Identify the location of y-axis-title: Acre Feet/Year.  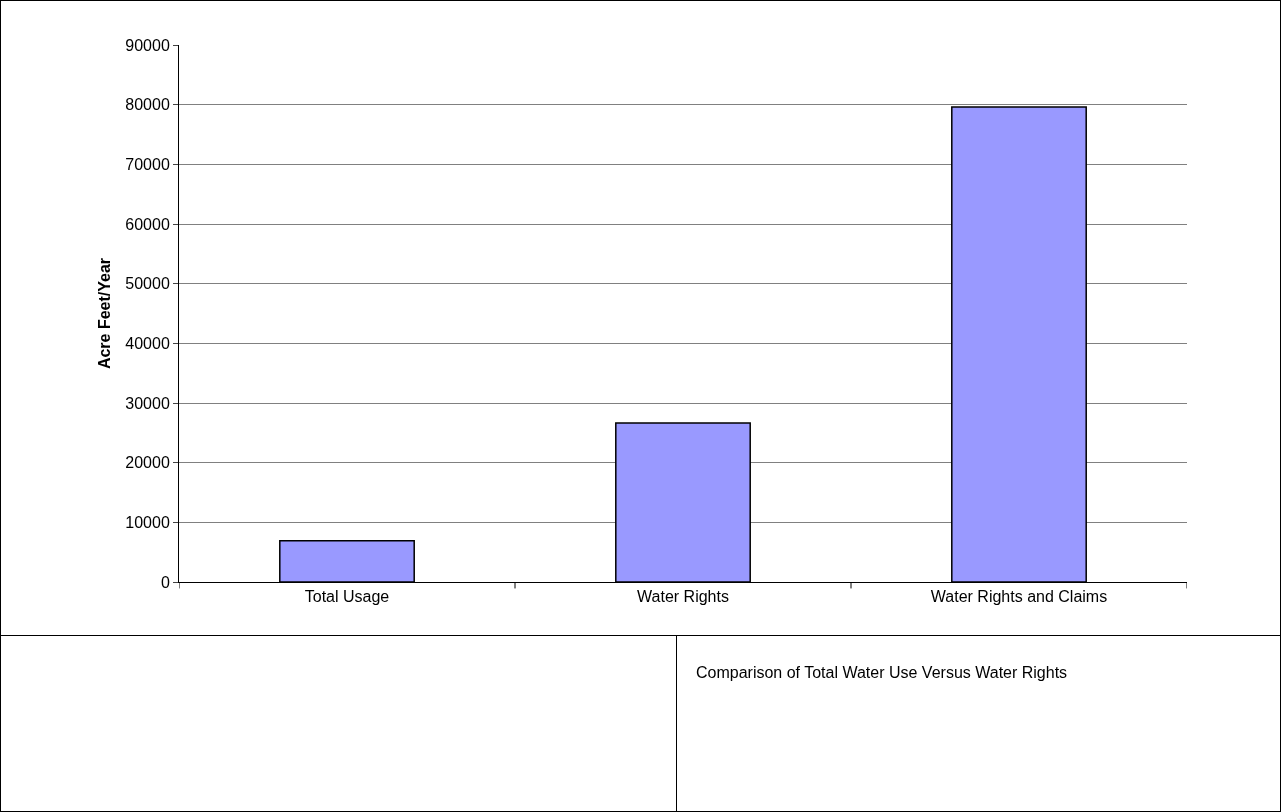
(105, 313).